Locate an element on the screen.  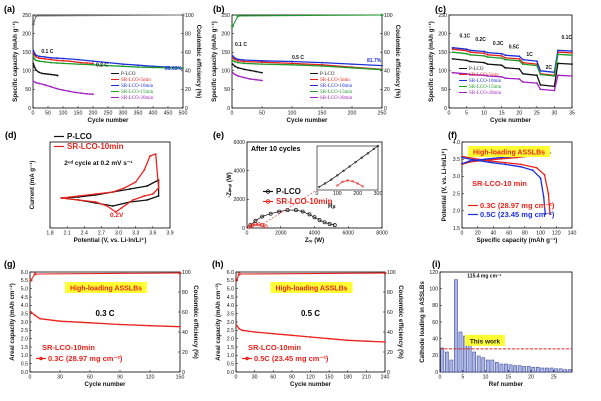
annotation: 0.2 C is located at coordinates (102, 65).